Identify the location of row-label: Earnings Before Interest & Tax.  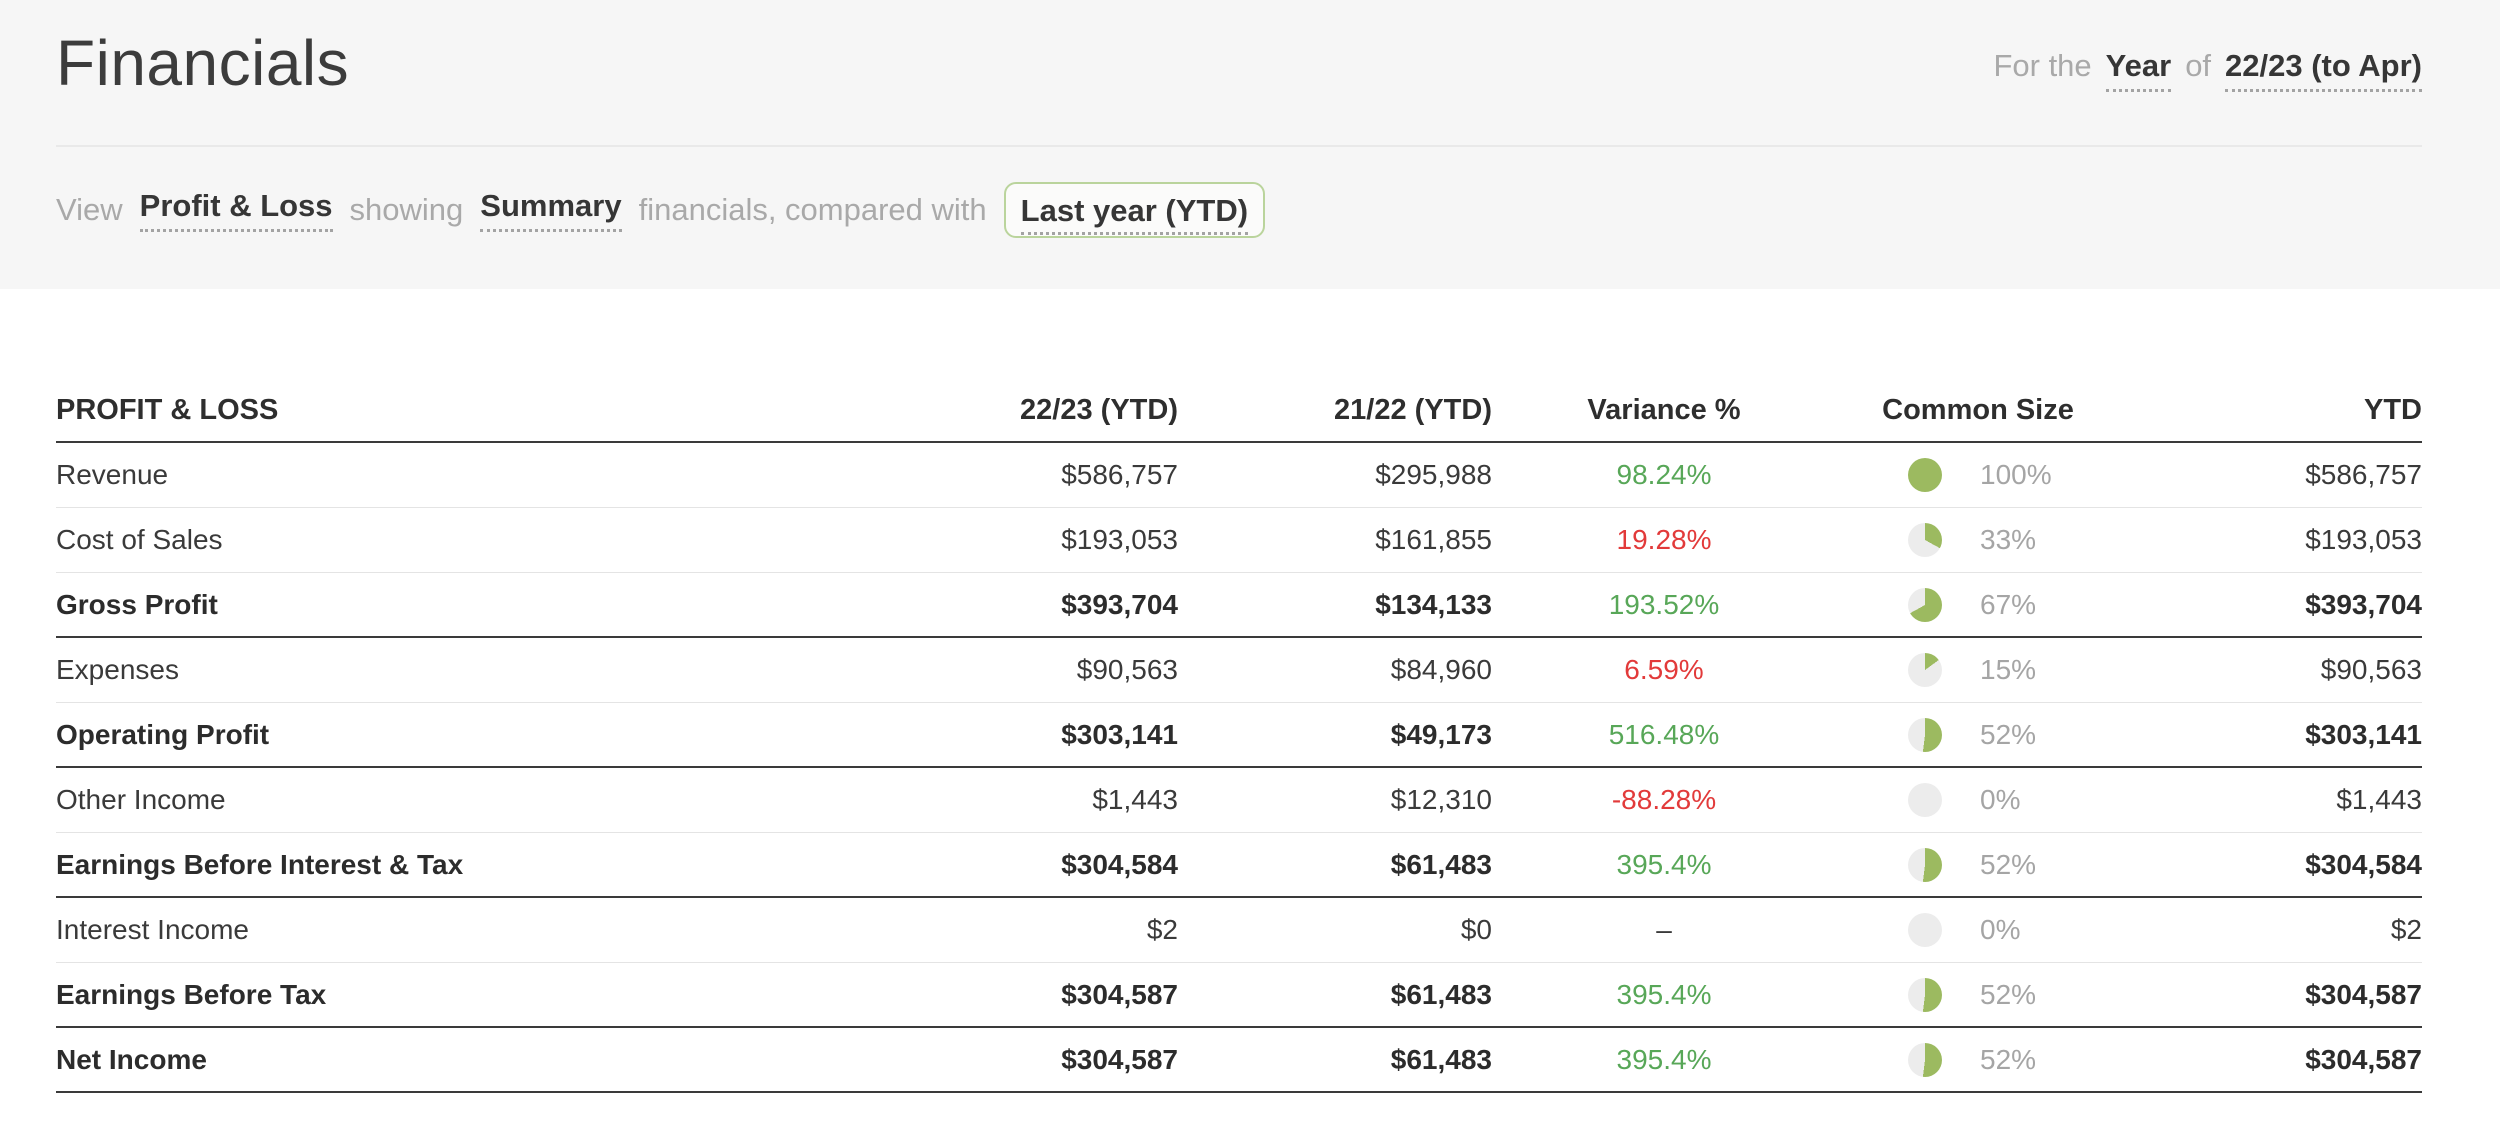
(260, 864).